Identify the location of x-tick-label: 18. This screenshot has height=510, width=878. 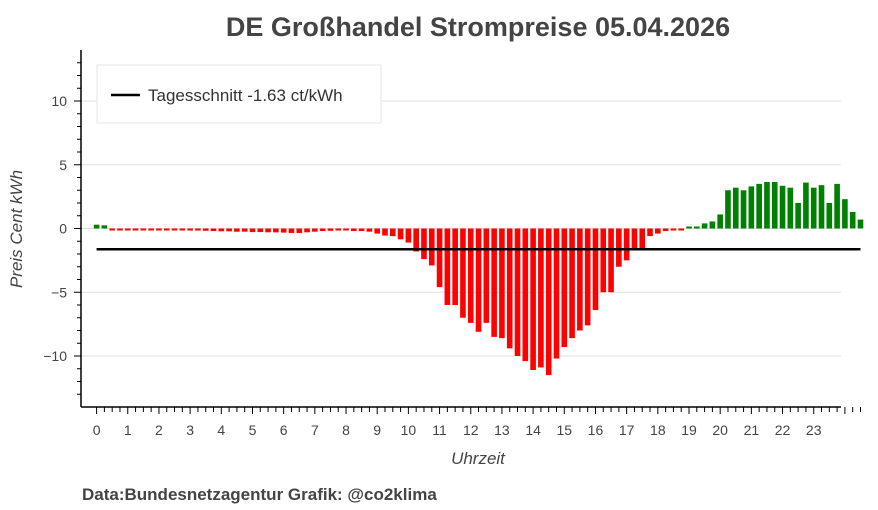
(658, 430).